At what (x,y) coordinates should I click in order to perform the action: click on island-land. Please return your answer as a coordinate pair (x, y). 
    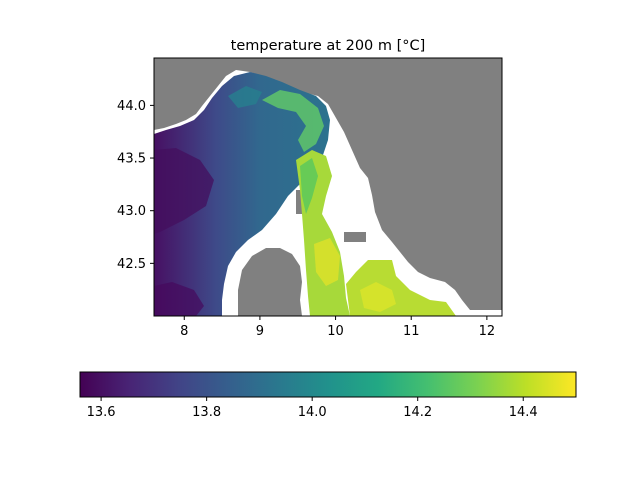
    Looking at the image, I should click on (270, 282).